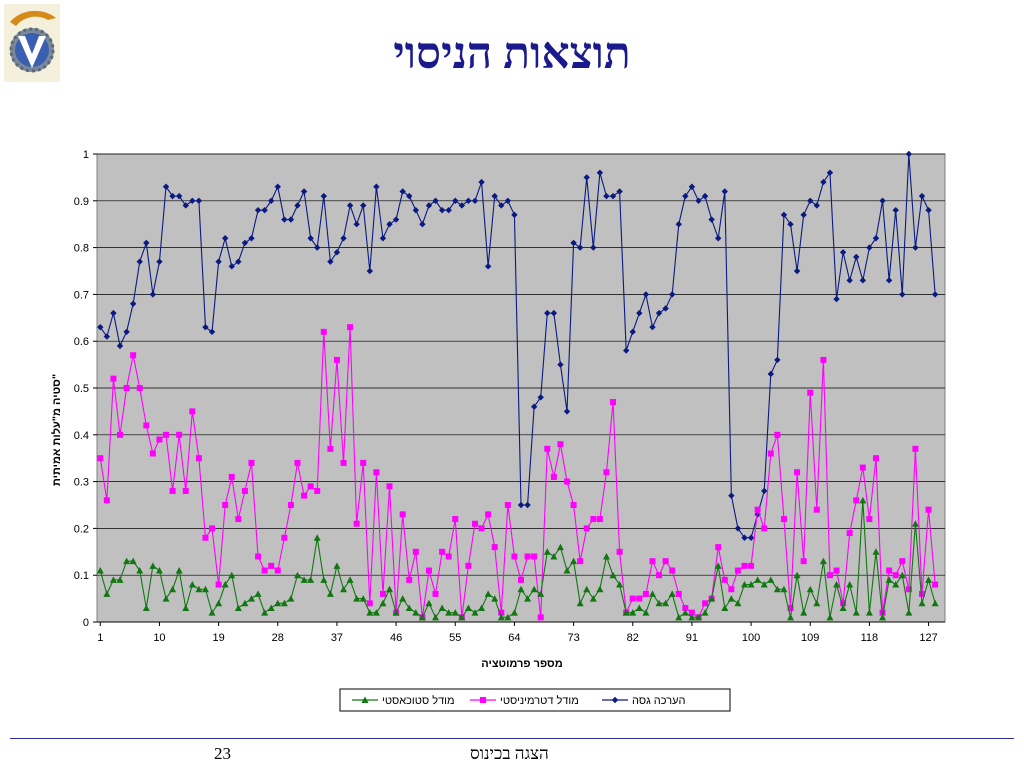  I want to click on y-tick-label: 0.4, so click(81, 436).